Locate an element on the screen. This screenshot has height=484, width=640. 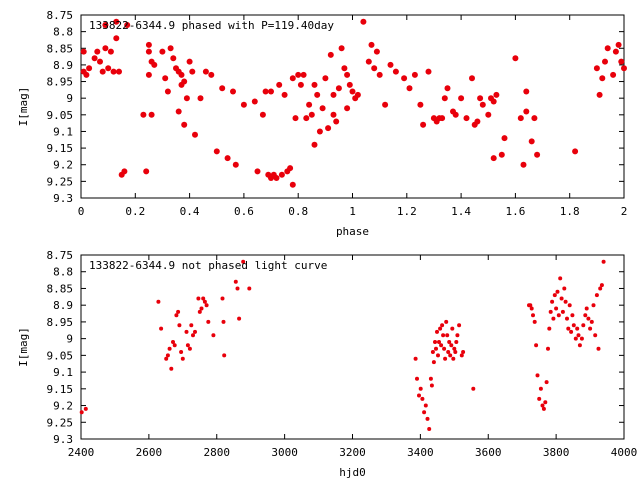
x-tick-label: 0 is located at coordinates (81, 211).